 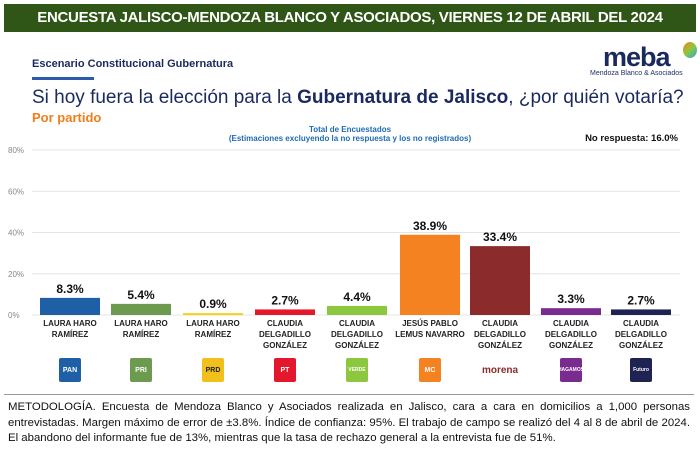 I want to click on y-tick-label: 60%, so click(x=16, y=191).